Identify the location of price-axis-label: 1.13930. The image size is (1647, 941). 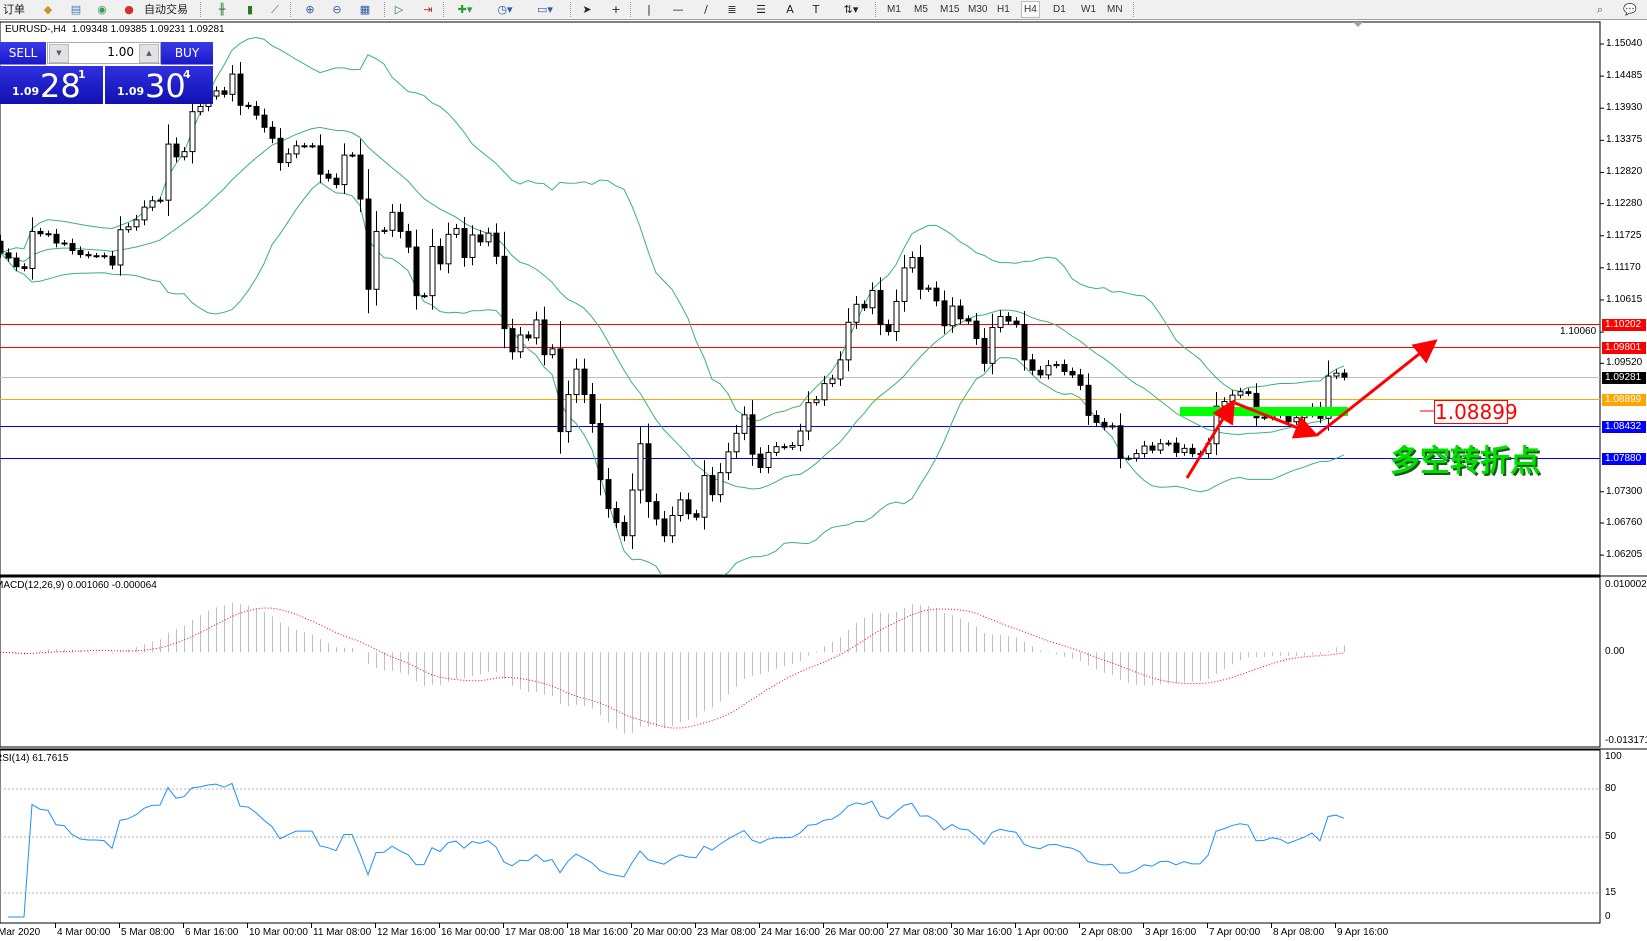
(1624, 108).